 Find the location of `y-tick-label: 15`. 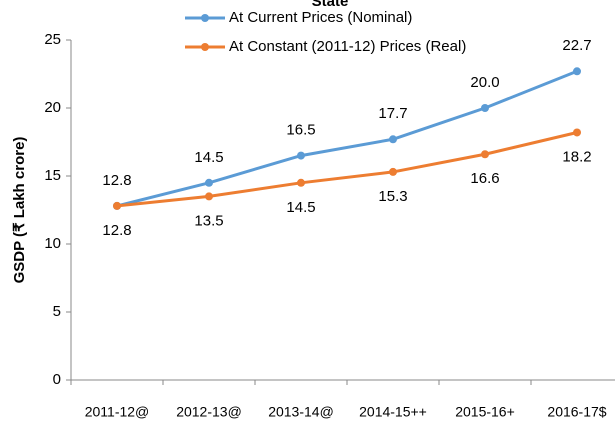

y-tick-label: 15 is located at coordinates (52, 175).